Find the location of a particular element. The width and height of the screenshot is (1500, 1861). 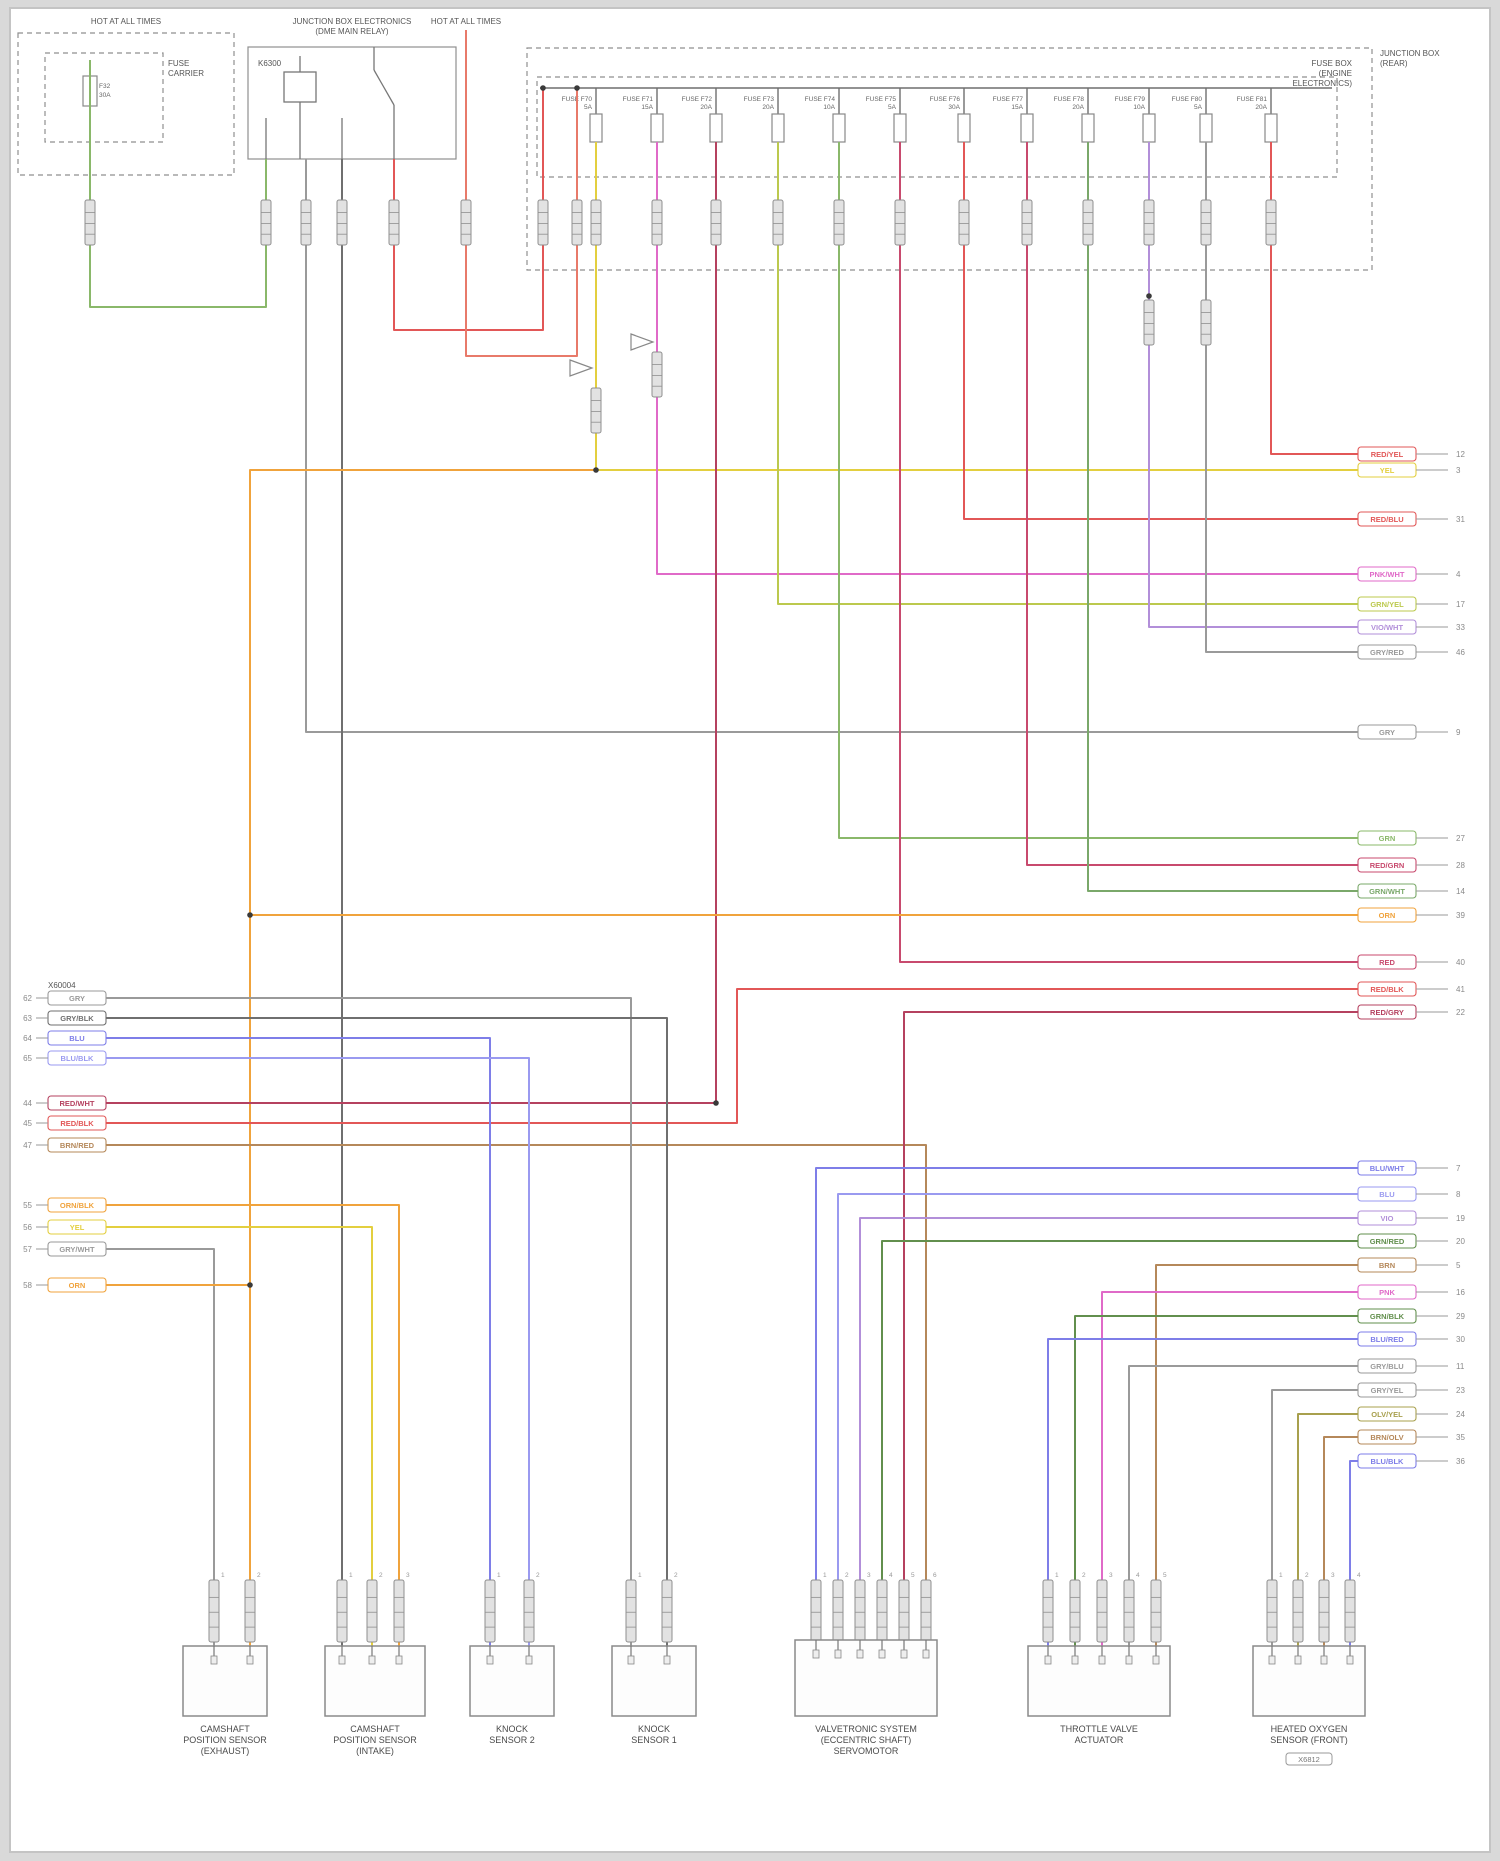

wire-label: ORN is located at coordinates (1387, 915).